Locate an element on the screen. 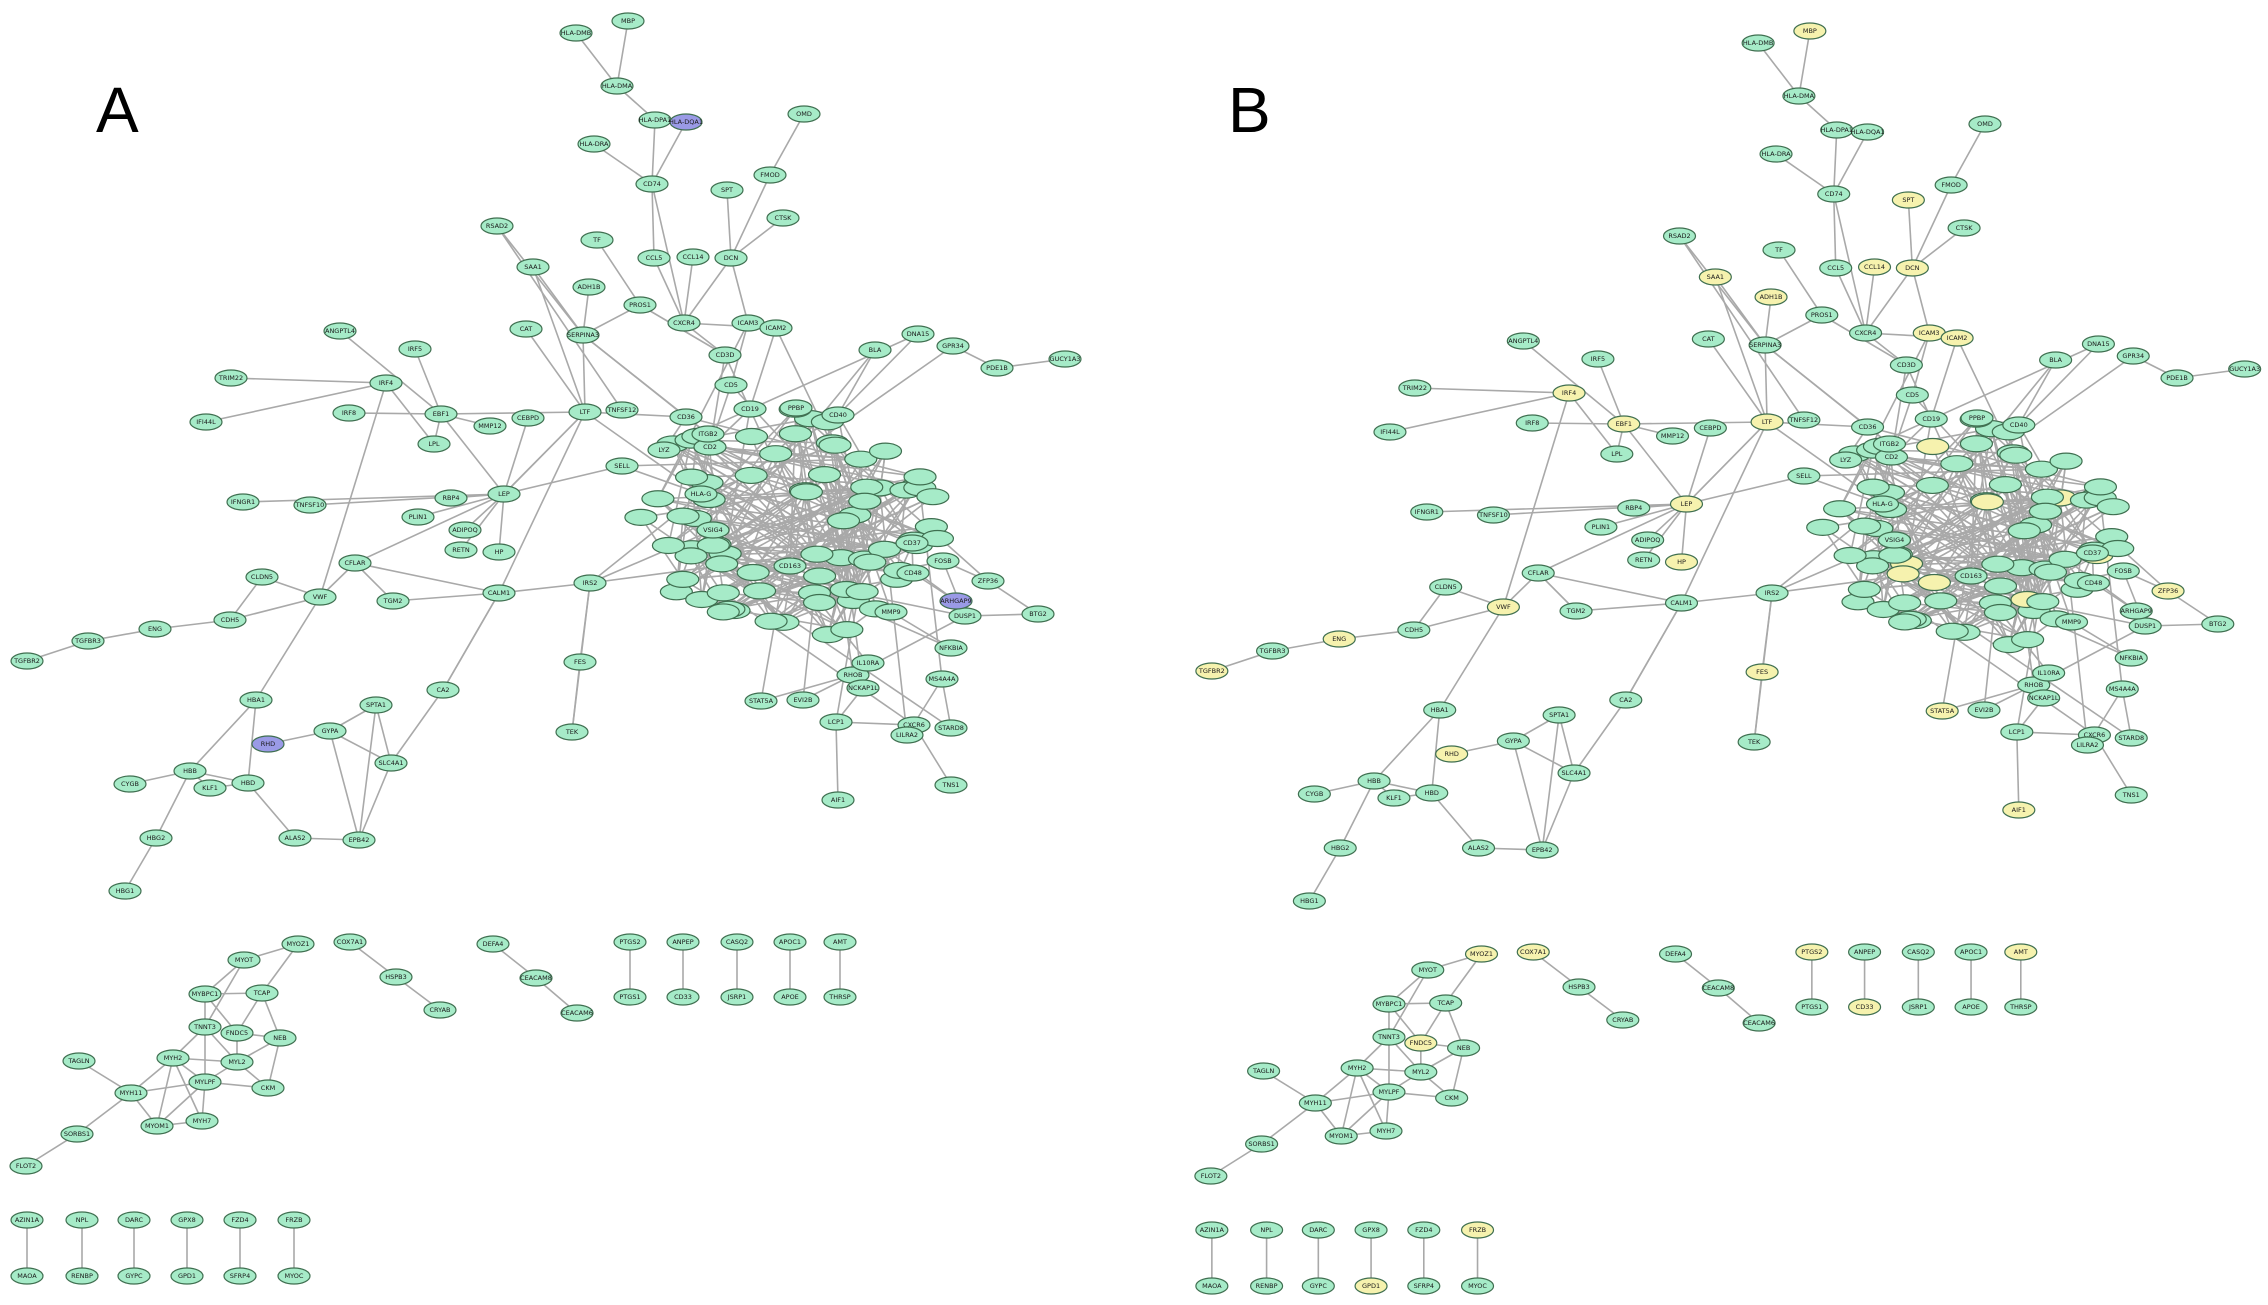 This screenshot has height=1305, width=2268. panel-a-node: APOC1 is located at coordinates (790, 942).